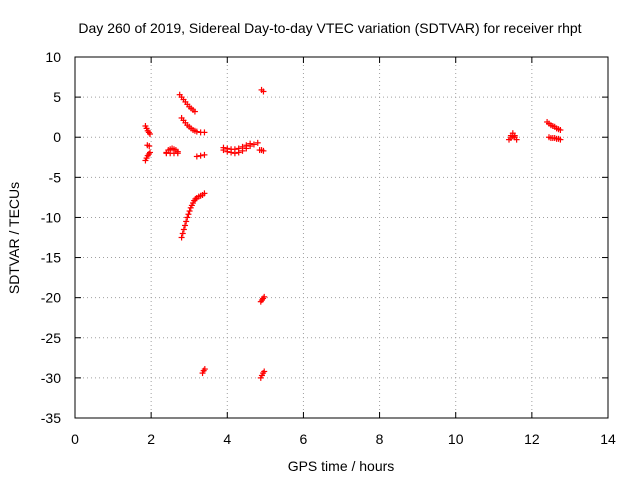 The width and height of the screenshot is (640, 480). What do you see at coordinates (380, 439) in the screenshot?
I see `x-tick-label: 8` at bounding box center [380, 439].